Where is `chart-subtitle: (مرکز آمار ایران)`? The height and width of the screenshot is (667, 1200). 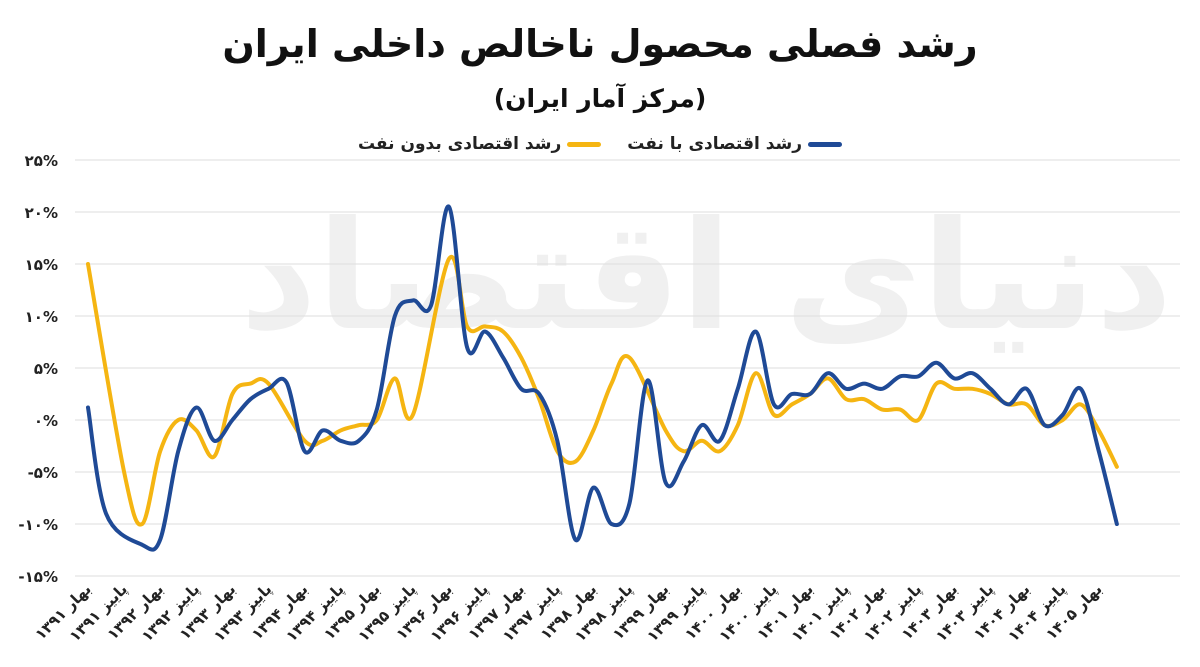
chart-subtitle: (مرکز آمار ایران) is located at coordinates (600, 98).